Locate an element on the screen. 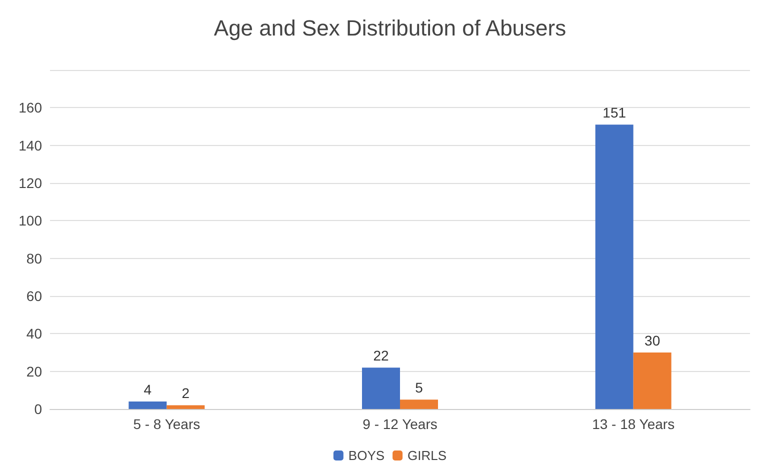 This screenshot has width=780, height=469. x-tick-label: 5 - 8 Years is located at coordinates (166, 424).